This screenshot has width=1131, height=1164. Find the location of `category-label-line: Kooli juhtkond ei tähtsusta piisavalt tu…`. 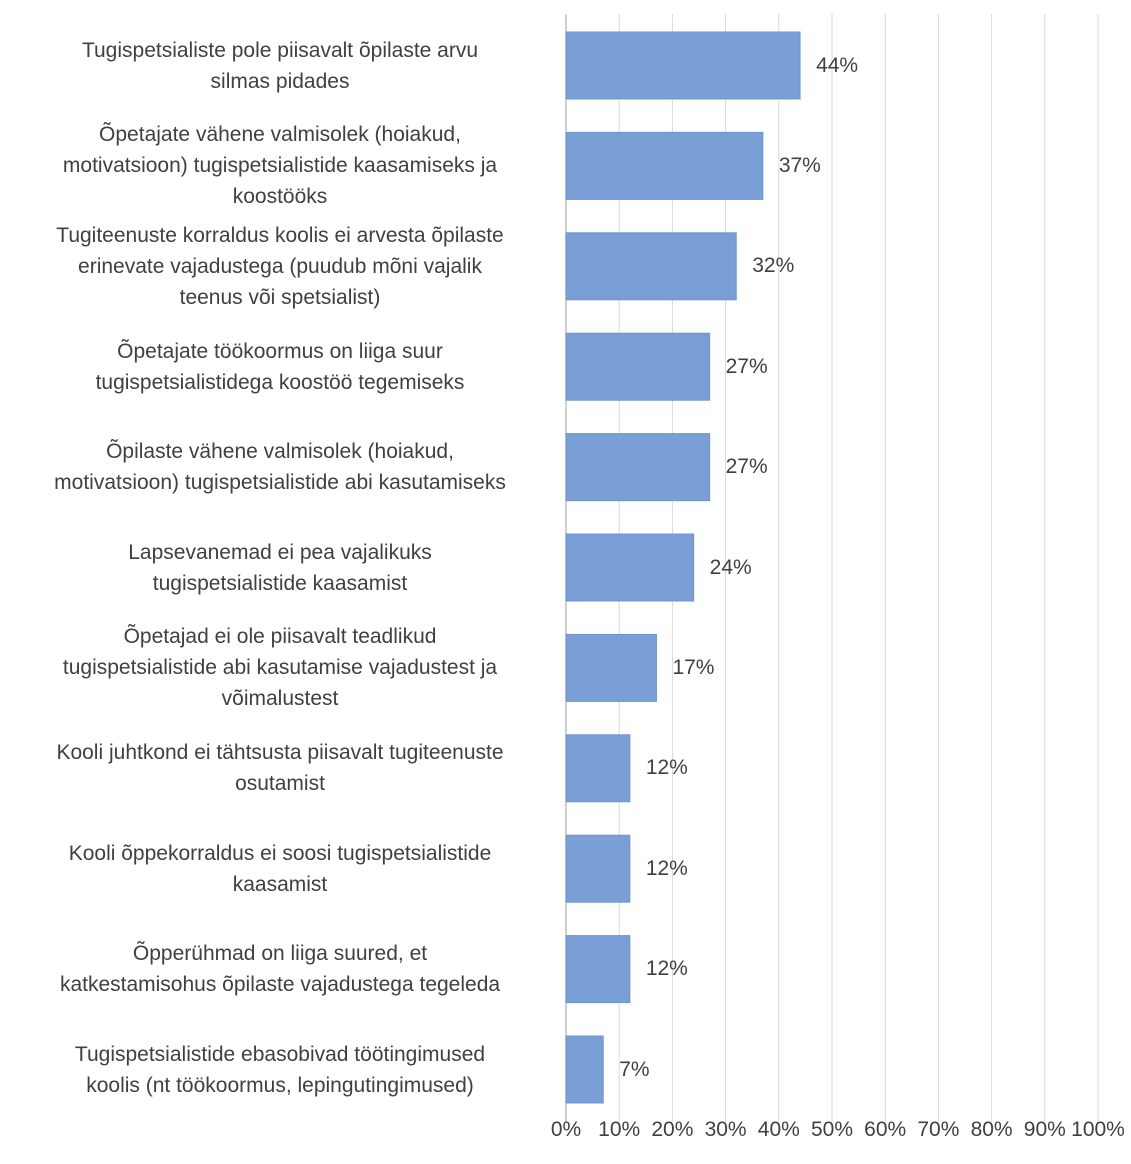

category-label-line: Kooli juhtkond ei tähtsusta piisavalt tu… is located at coordinates (280, 753).